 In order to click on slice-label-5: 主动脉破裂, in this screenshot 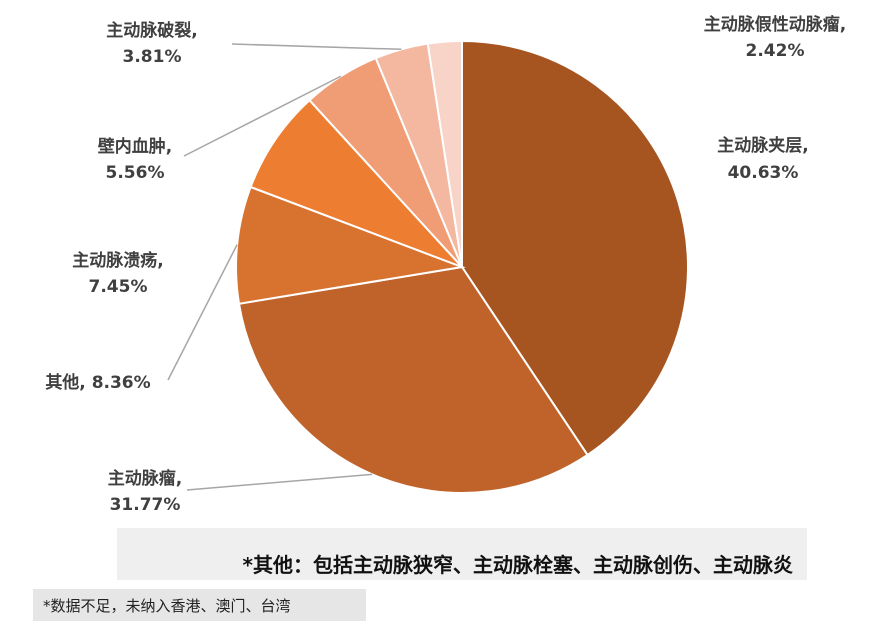, I will do `click(151, 30)`.